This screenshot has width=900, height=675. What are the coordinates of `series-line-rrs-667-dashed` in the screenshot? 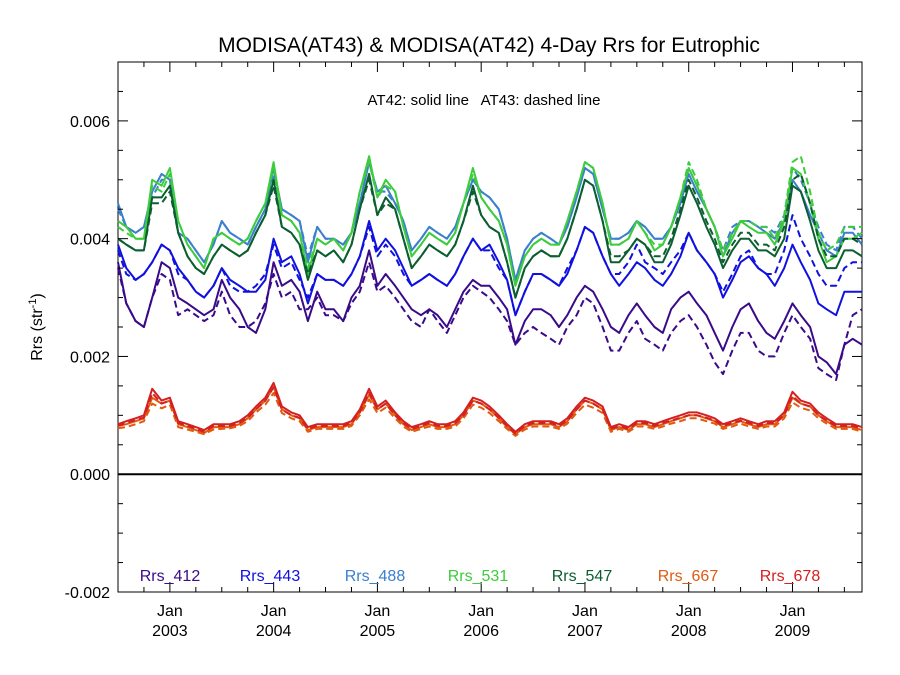 It's located at (490, 414).